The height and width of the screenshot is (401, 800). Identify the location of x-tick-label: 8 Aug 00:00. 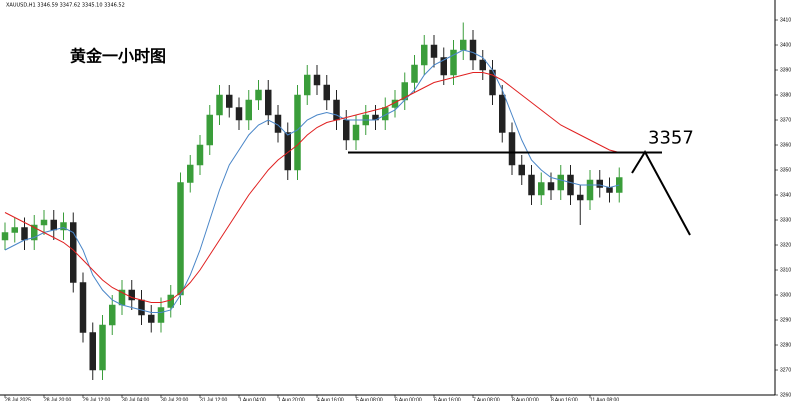
(525, 399).